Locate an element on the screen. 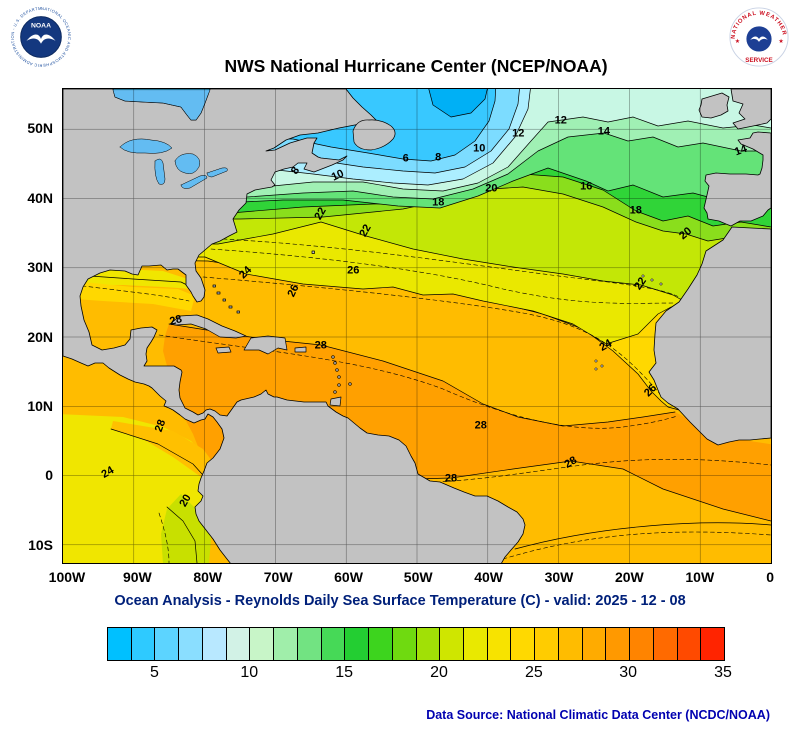  land-iberia-france is located at coordinates (737, 179).